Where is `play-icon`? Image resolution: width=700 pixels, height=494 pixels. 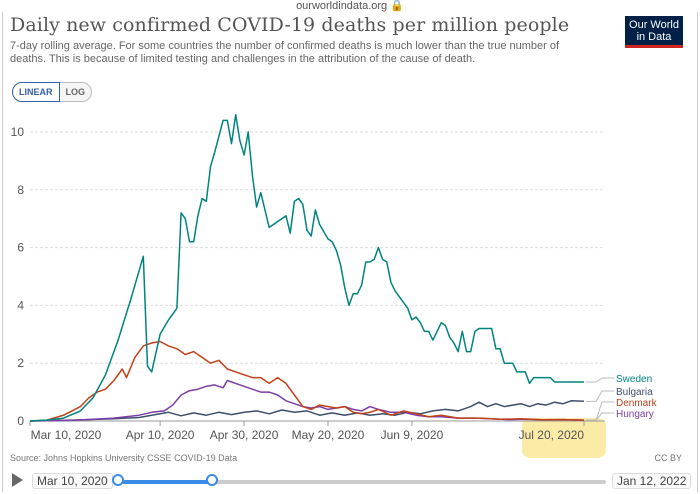 play-icon is located at coordinates (17, 480).